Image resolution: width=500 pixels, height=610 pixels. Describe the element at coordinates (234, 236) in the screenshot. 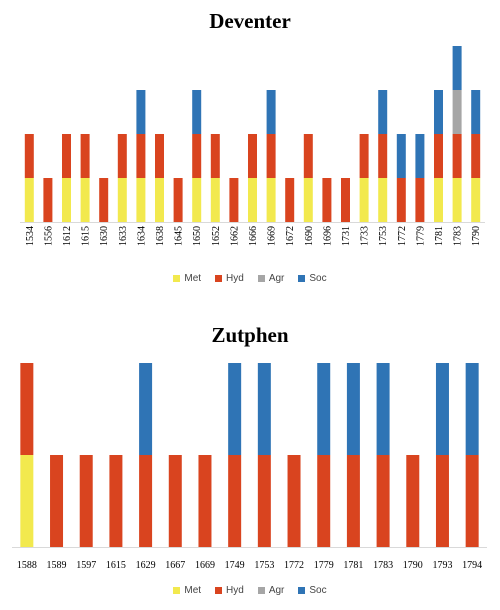

I see `x-tick-label: 1662` at that location.